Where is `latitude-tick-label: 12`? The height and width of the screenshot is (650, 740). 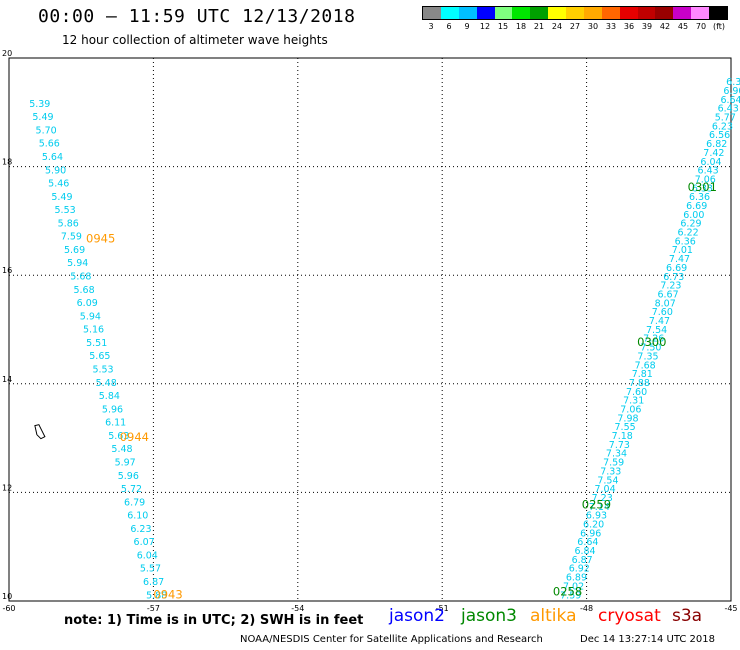 latitude-tick-label: 12 is located at coordinates (7, 487).